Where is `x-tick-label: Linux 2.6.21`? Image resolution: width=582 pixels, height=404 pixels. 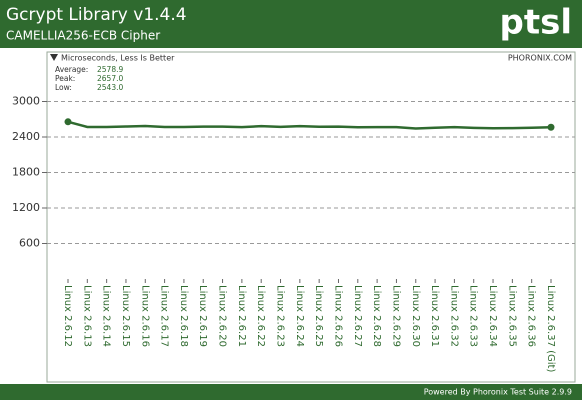 x-tick-label: Linux 2.6.21 is located at coordinates (241, 316).